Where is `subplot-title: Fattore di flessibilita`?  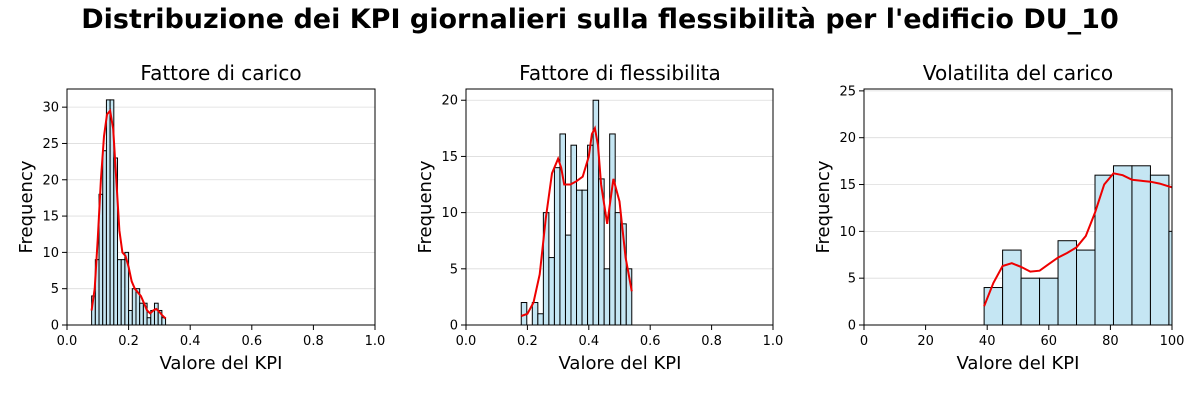 subplot-title: Fattore di flessibilita is located at coordinates (620, 73).